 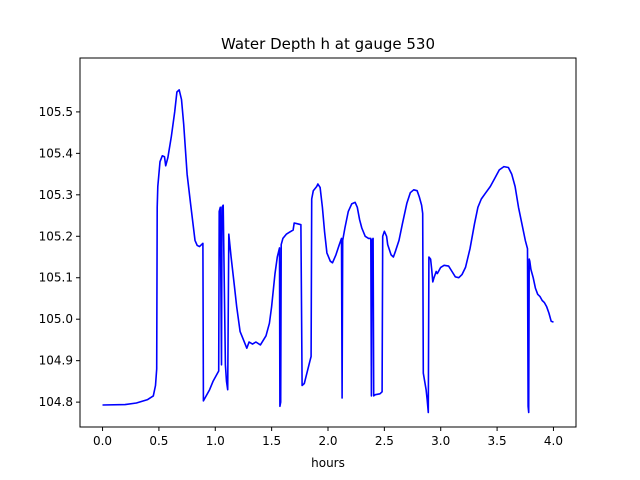 What do you see at coordinates (56, 236) in the screenshot?
I see `y-tick-label: 105.2` at bounding box center [56, 236].